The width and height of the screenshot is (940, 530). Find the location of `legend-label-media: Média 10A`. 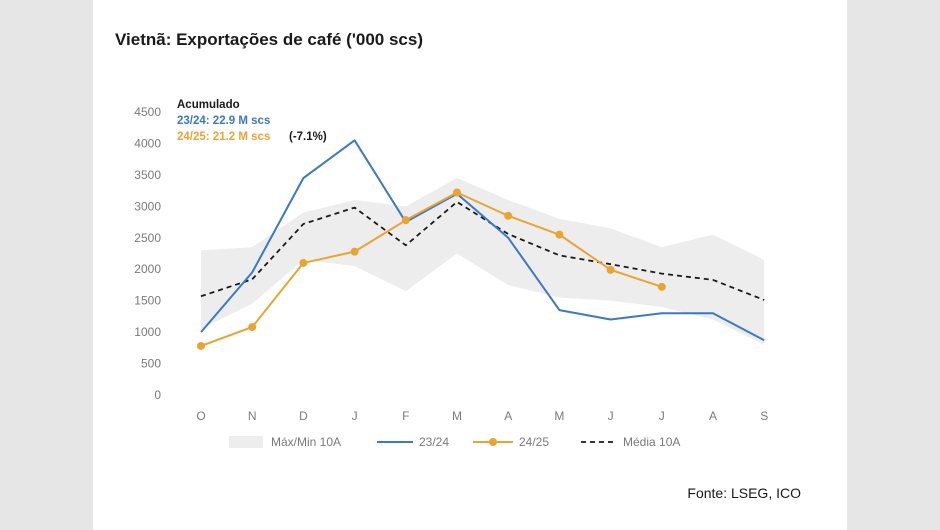

legend-label-media: Média 10A is located at coordinates (651, 442).